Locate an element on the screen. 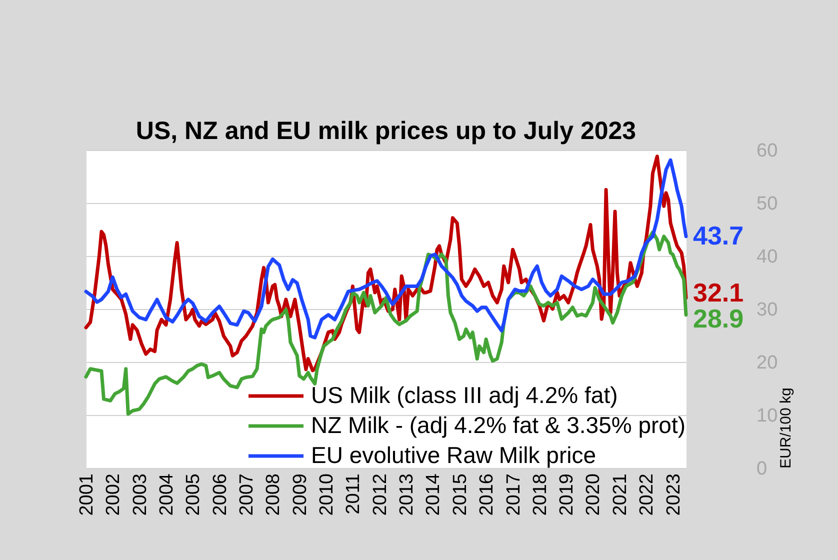  x-tick-label: 2018 is located at coordinates (540, 495).